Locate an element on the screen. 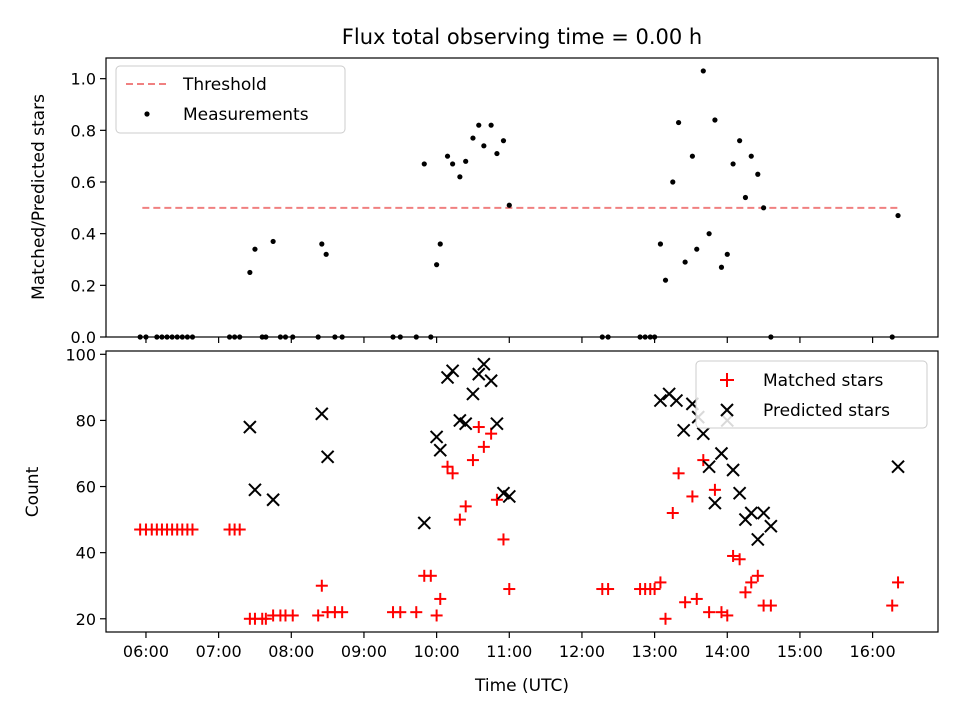  bottom-x-tick-label: 07:00 is located at coordinates (219, 651).